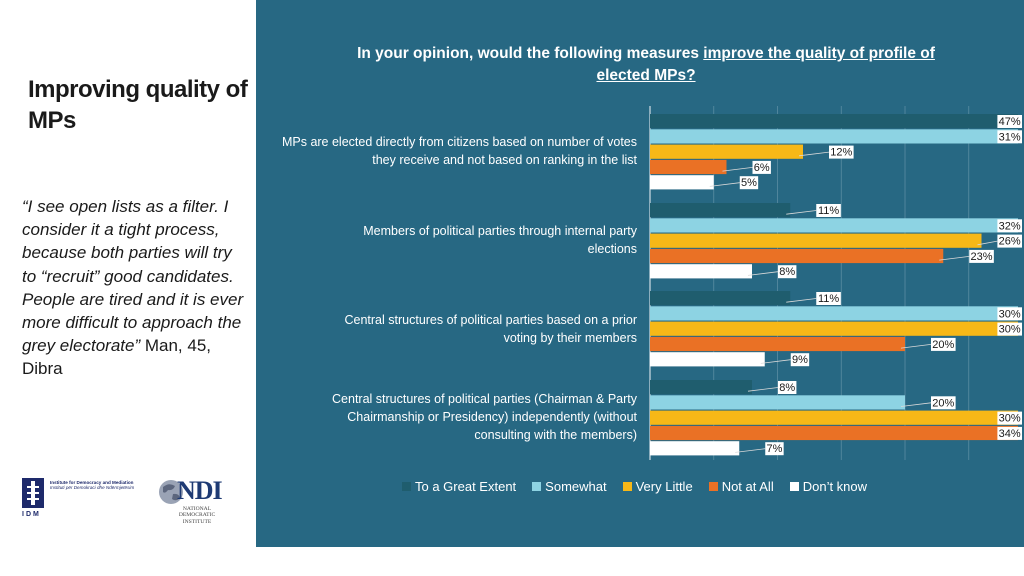 The image size is (1024, 576). I want to click on ndi-full-name: NATIONAL DEMOCRATIC INSTITUTE, so click(197, 515).